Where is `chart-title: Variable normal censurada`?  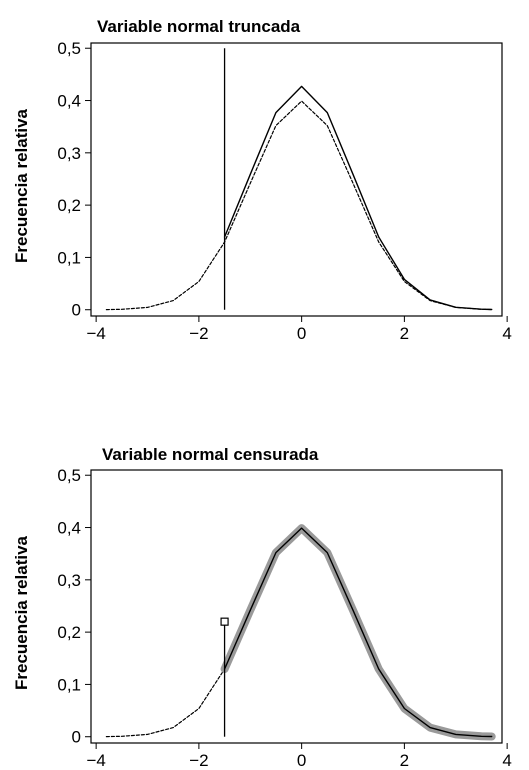 chart-title: Variable normal censurada is located at coordinates (210, 454).